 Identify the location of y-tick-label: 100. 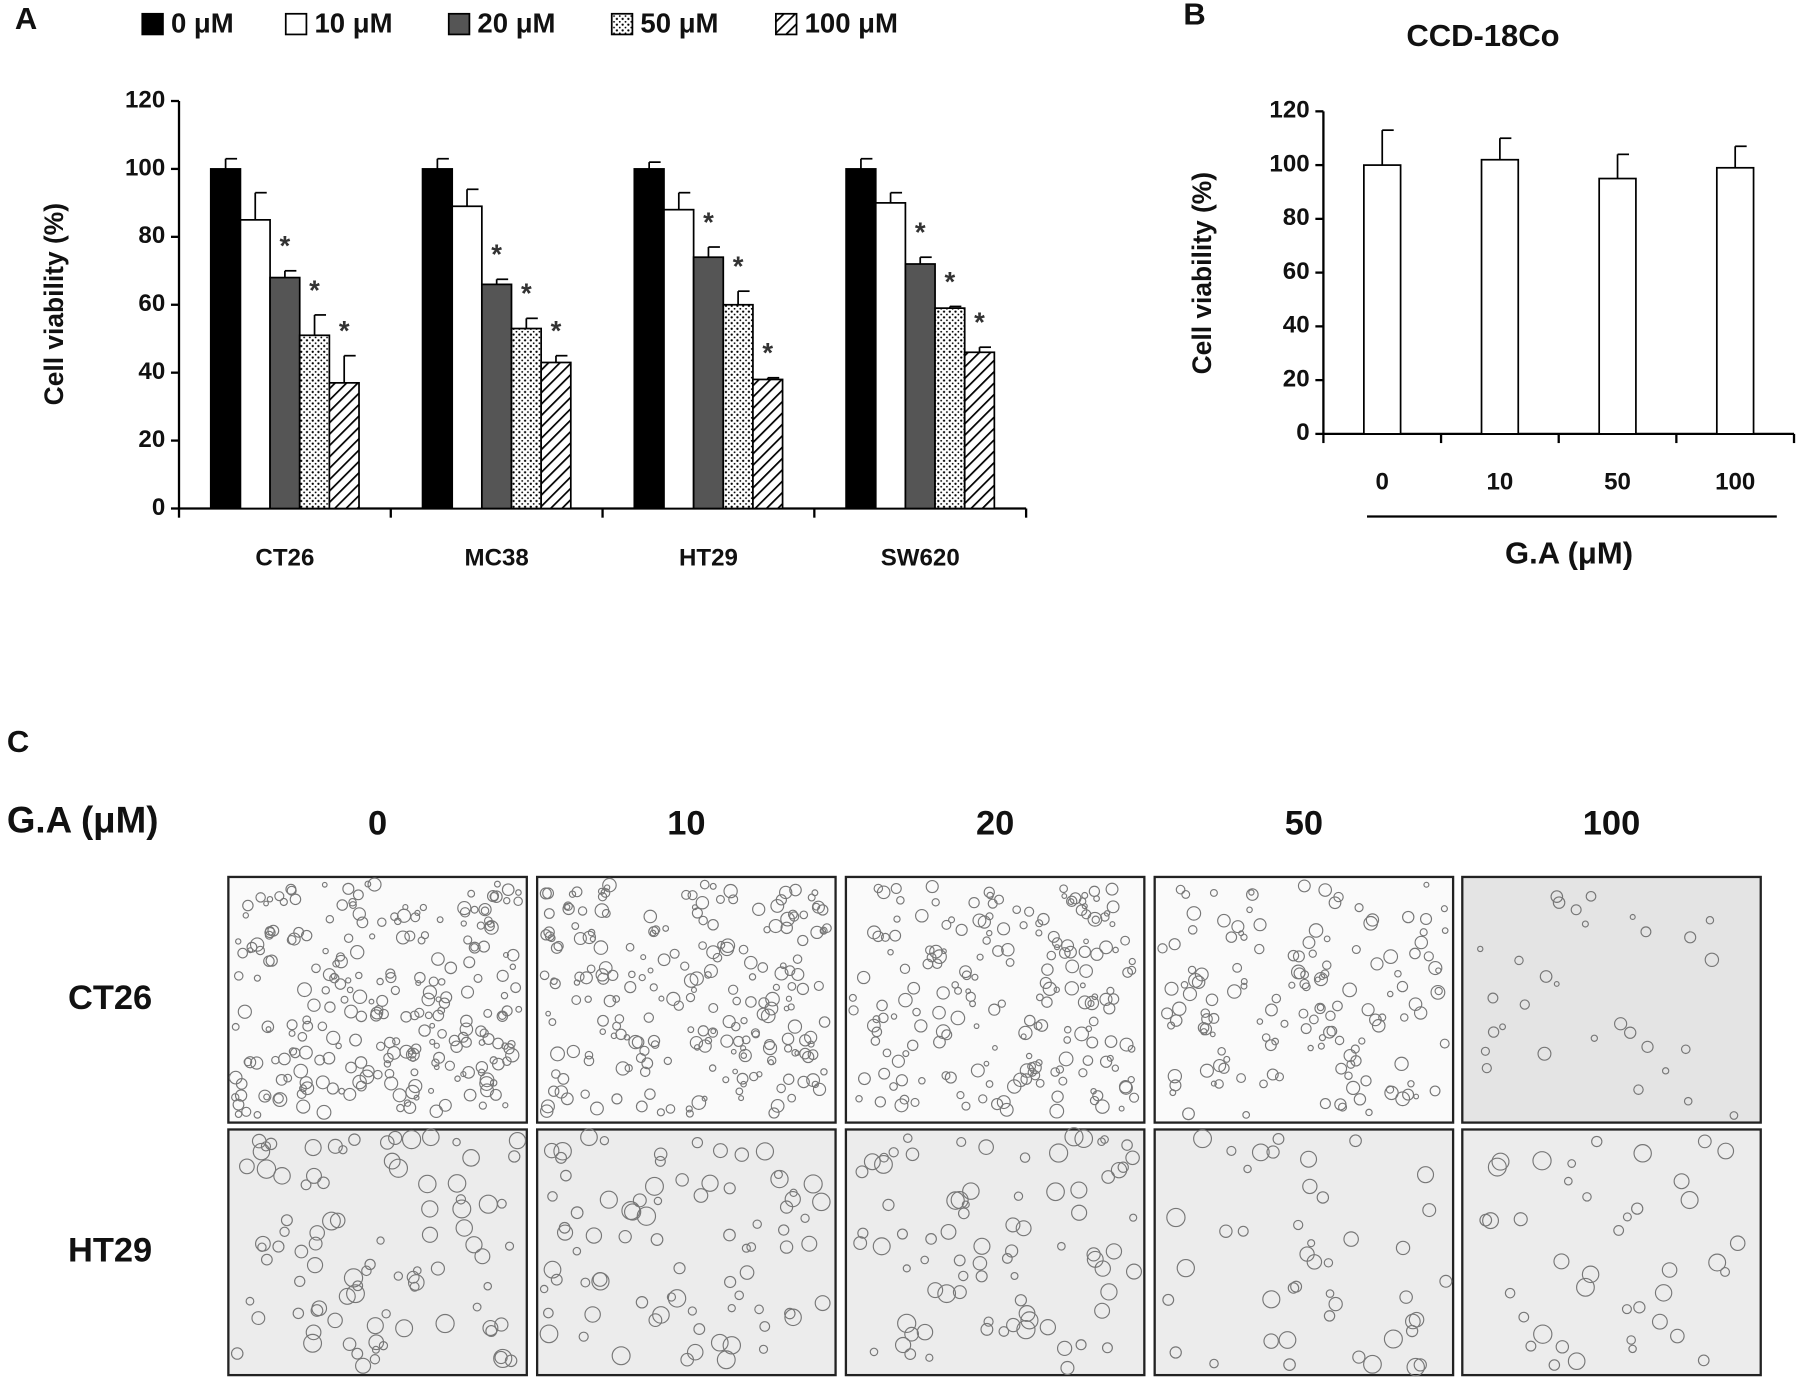
(145, 167).